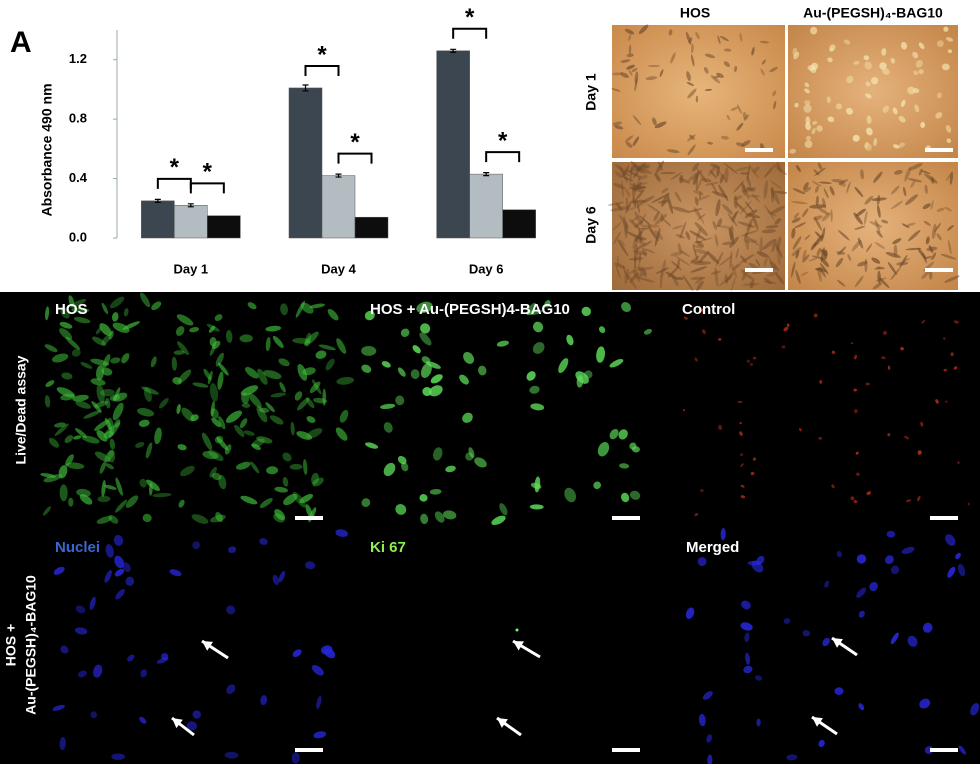 The image size is (980, 764). What do you see at coordinates (78, 58) in the screenshot?
I see `y-tick-label: 1.2` at bounding box center [78, 58].